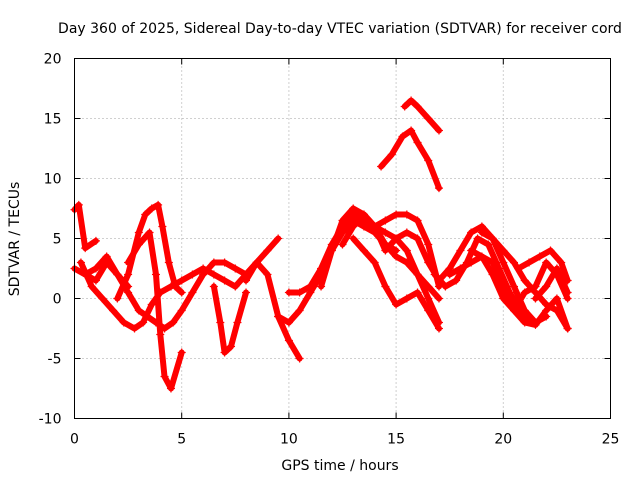  I want to click on series-sat-d, so click(182, 283).